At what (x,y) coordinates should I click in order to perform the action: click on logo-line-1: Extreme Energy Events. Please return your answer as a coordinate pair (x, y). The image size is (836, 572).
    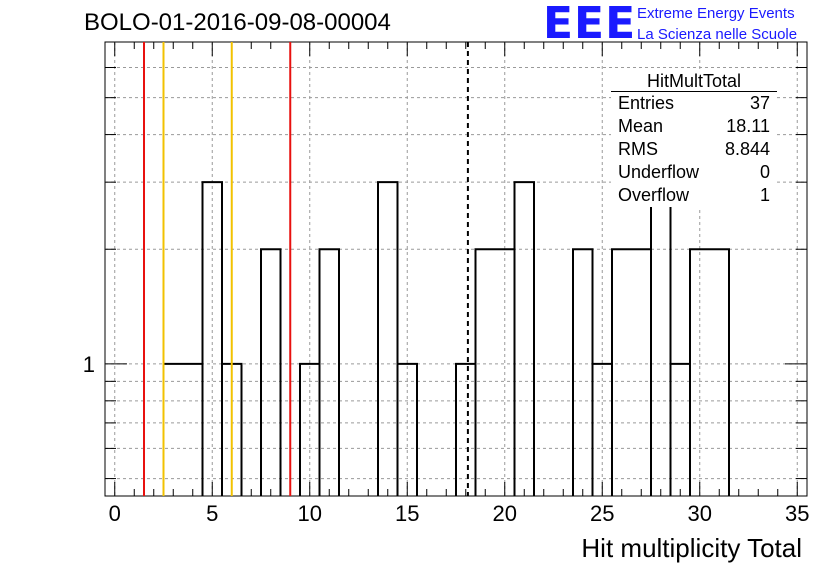
    Looking at the image, I should click on (716, 13).